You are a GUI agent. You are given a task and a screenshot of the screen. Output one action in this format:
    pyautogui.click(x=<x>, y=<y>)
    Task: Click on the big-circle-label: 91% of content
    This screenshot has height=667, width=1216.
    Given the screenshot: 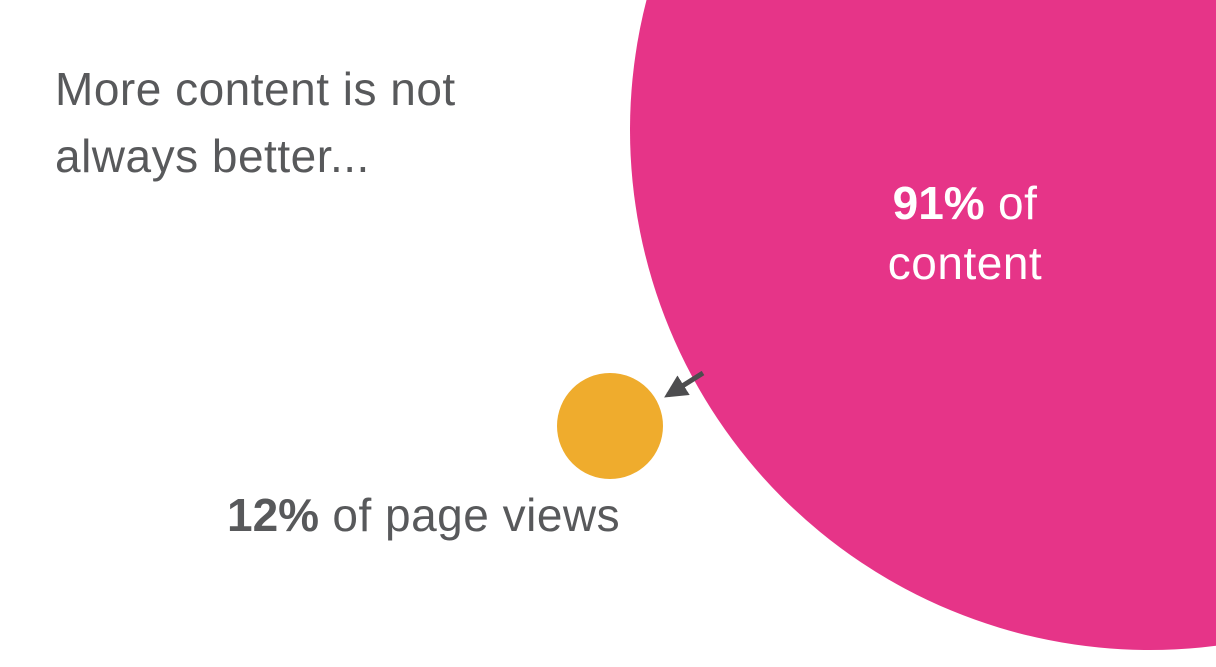 What is the action you would take?
    pyautogui.click(x=965, y=233)
    